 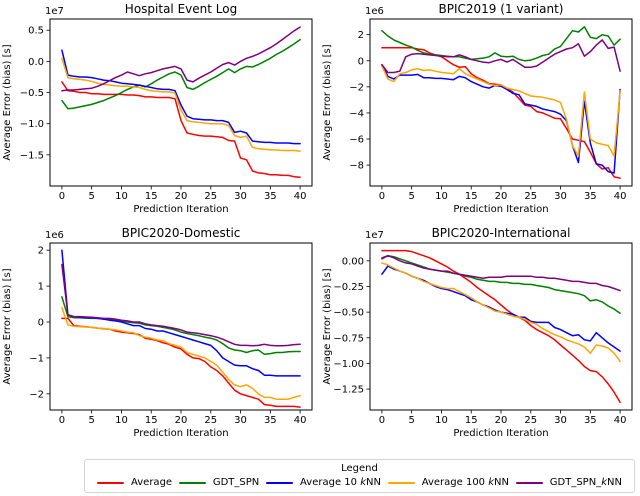 What do you see at coordinates (152, 482) in the screenshot?
I see `legend-entry-label: Average` at bounding box center [152, 482].